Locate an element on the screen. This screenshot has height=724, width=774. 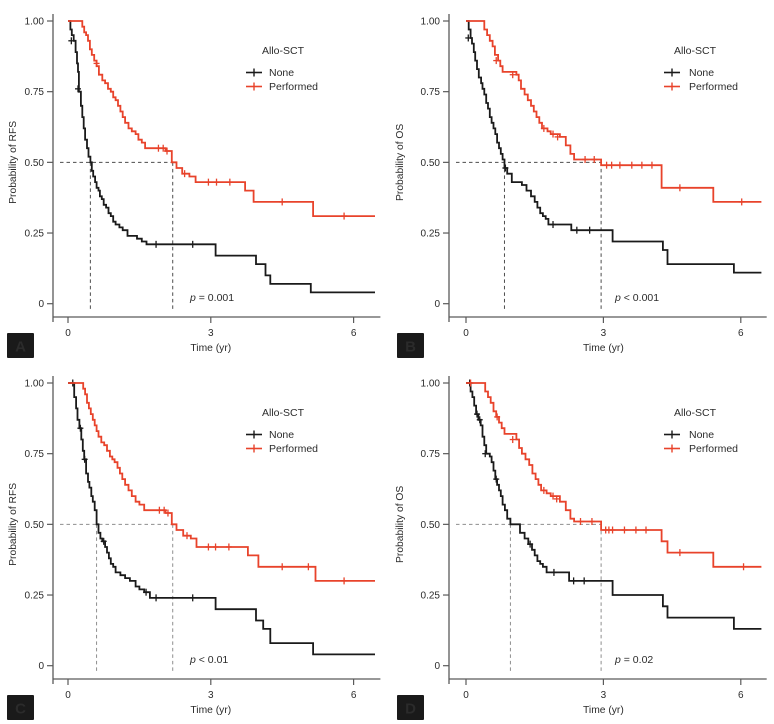
panel-letter: A is located at coordinates (20, 347).